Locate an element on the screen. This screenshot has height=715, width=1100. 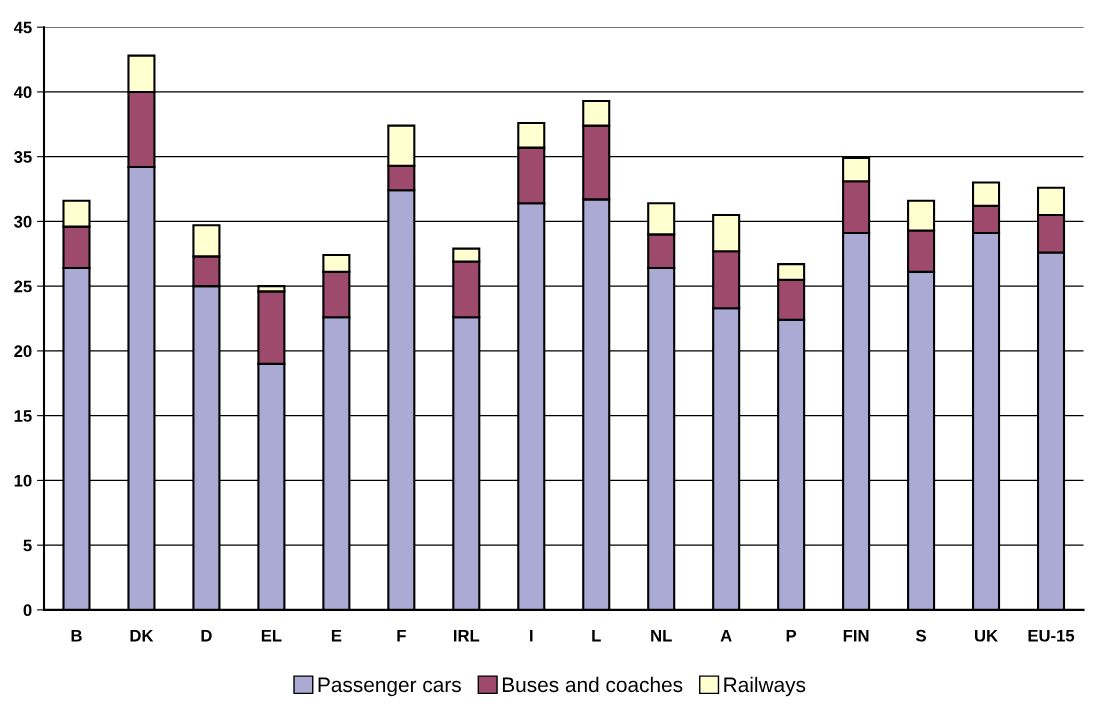
x-tick-label: B is located at coordinates (76, 635).